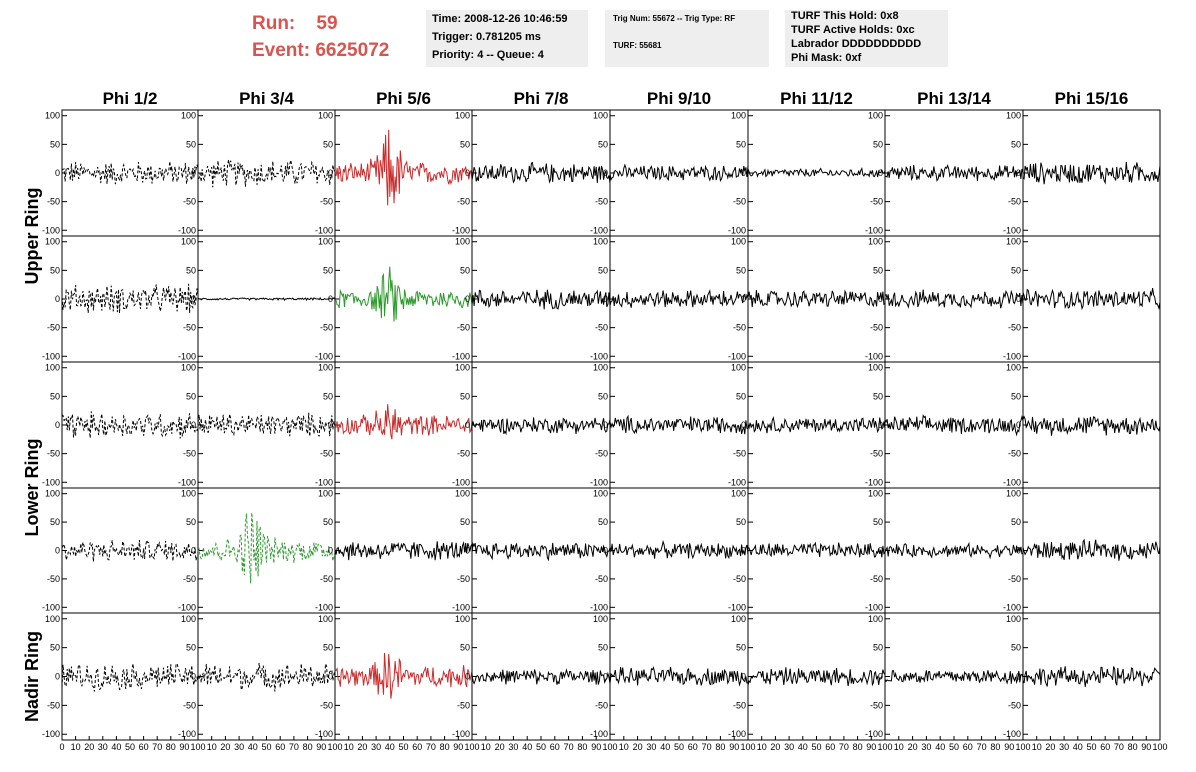 The width and height of the screenshot is (1196, 772). I want to click on column-header: Phi 3/4, so click(266, 98).